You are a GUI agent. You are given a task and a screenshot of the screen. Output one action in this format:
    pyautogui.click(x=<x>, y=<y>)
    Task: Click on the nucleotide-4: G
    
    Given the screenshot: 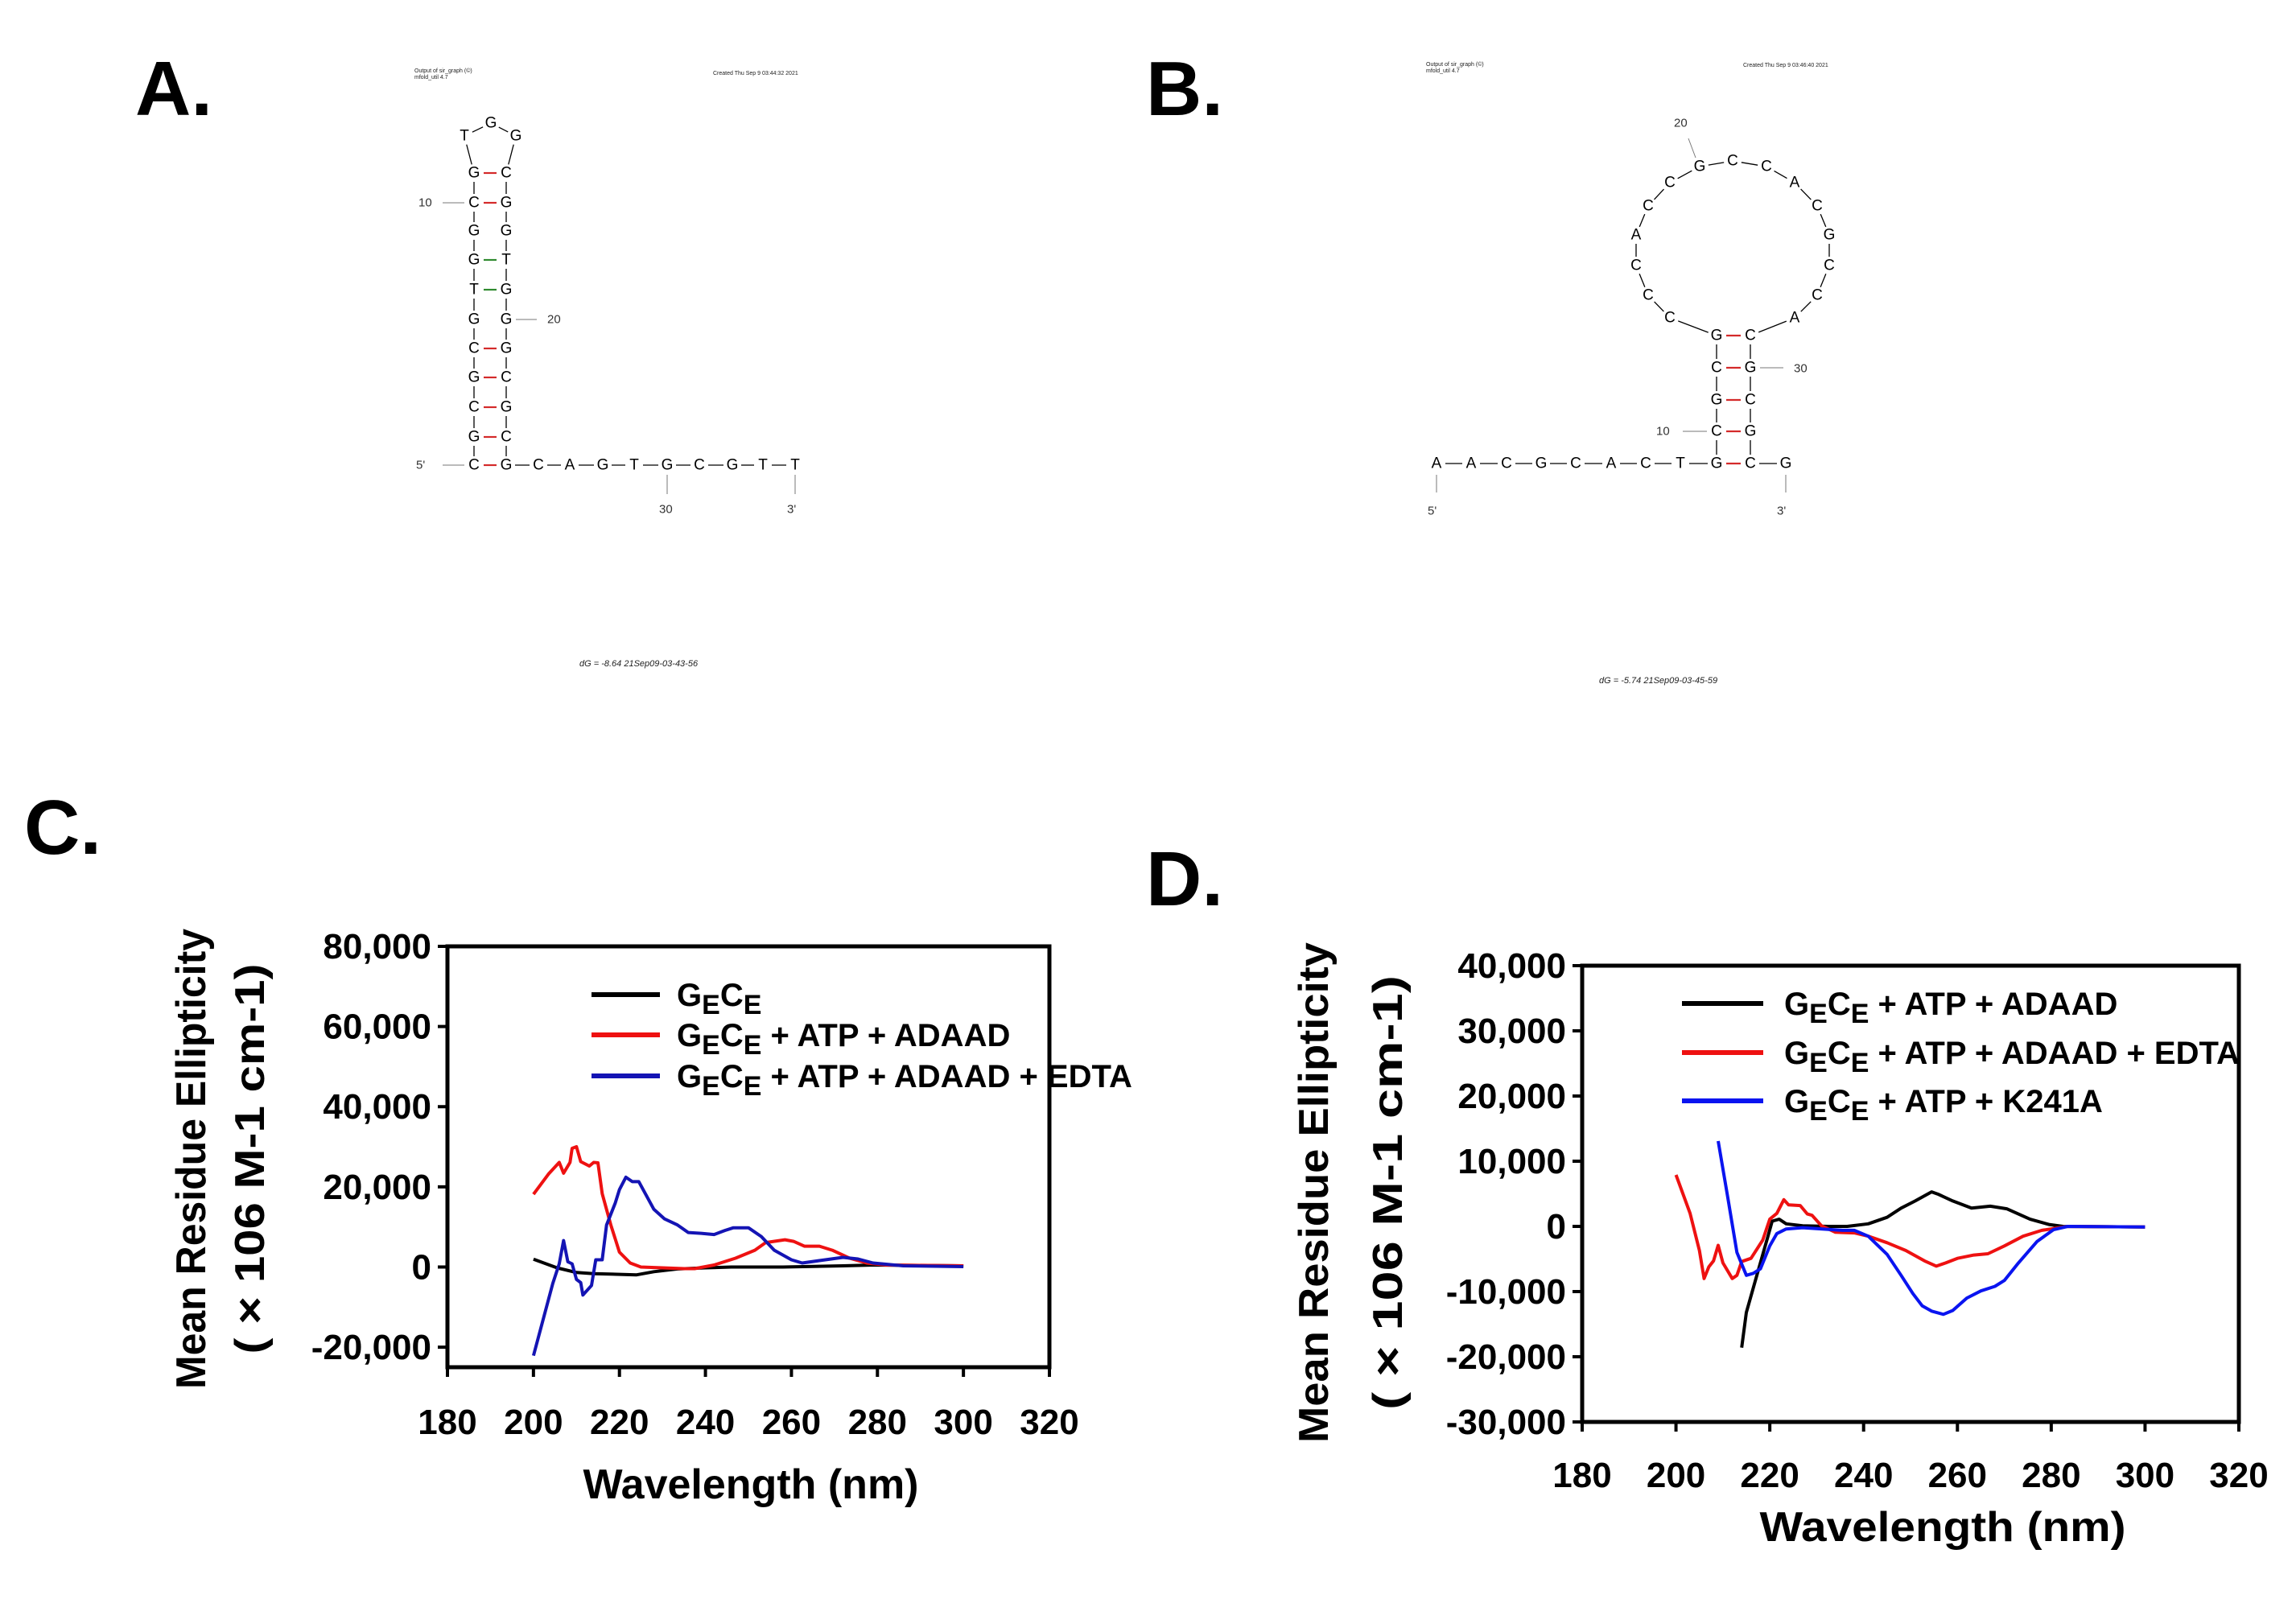 What is the action you would take?
    pyautogui.click(x=1541, y=463)
    